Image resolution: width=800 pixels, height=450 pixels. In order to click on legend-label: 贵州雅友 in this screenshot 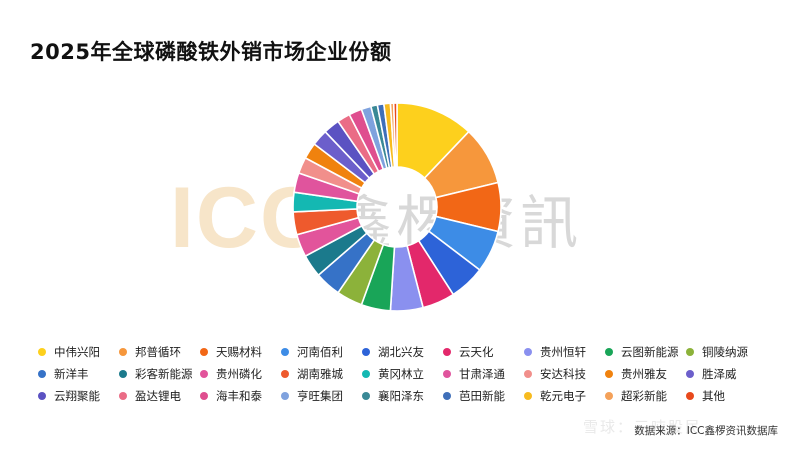, I will do `click(644, 374)`.